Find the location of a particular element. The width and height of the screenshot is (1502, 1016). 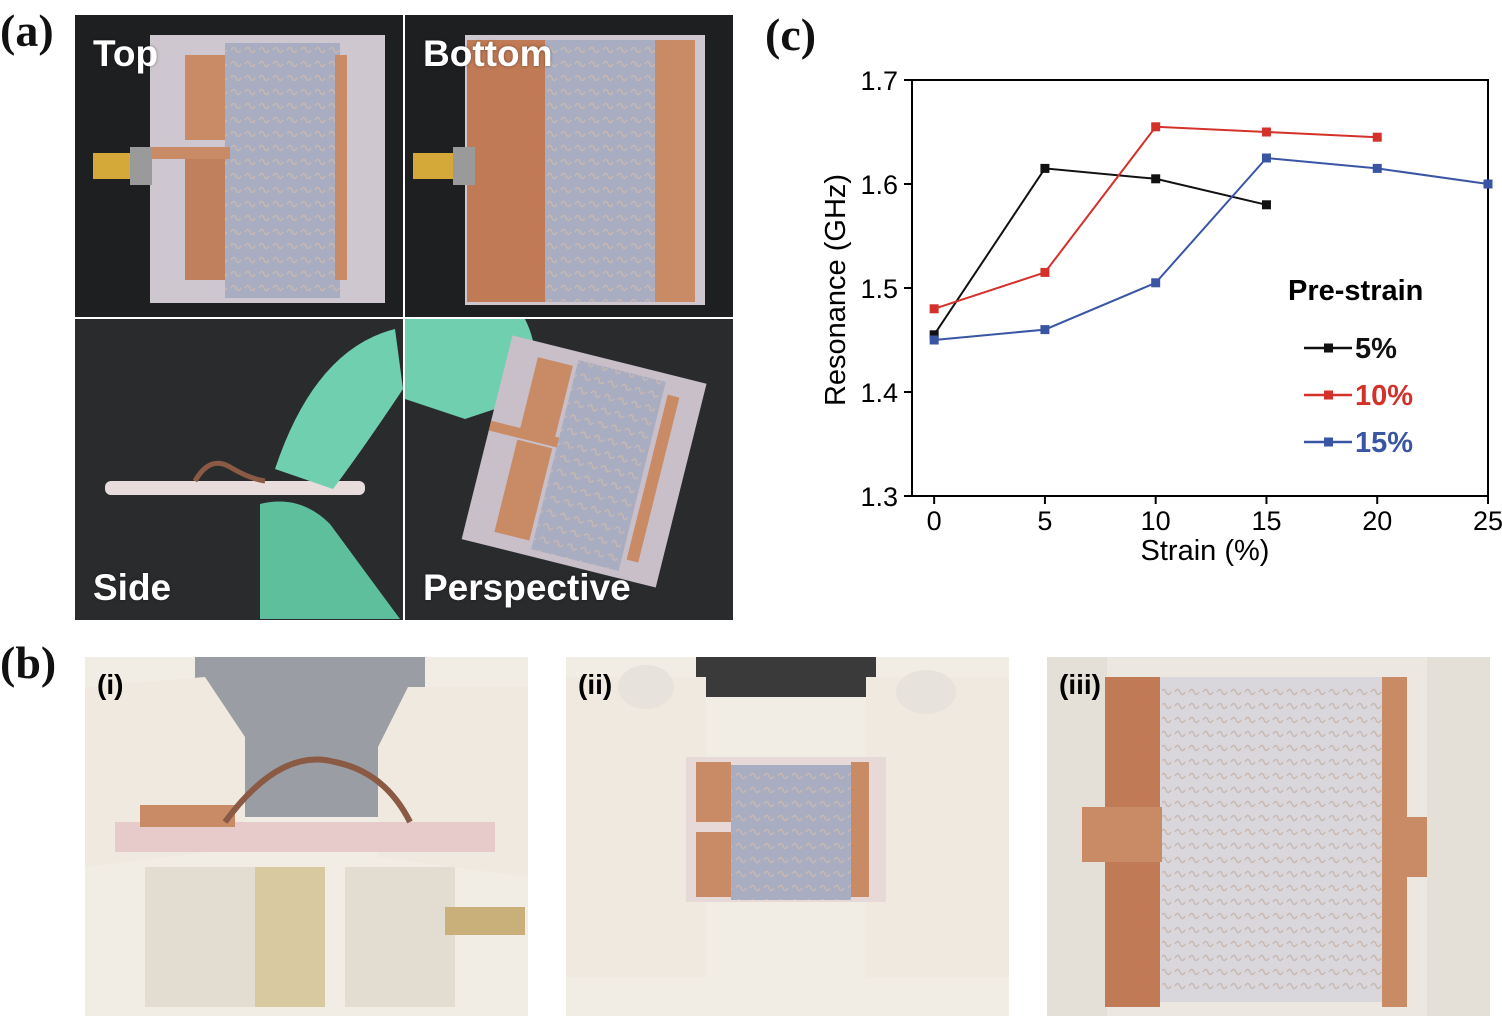

y-tick-label: 1.4 is located at coordinates (879, 393).